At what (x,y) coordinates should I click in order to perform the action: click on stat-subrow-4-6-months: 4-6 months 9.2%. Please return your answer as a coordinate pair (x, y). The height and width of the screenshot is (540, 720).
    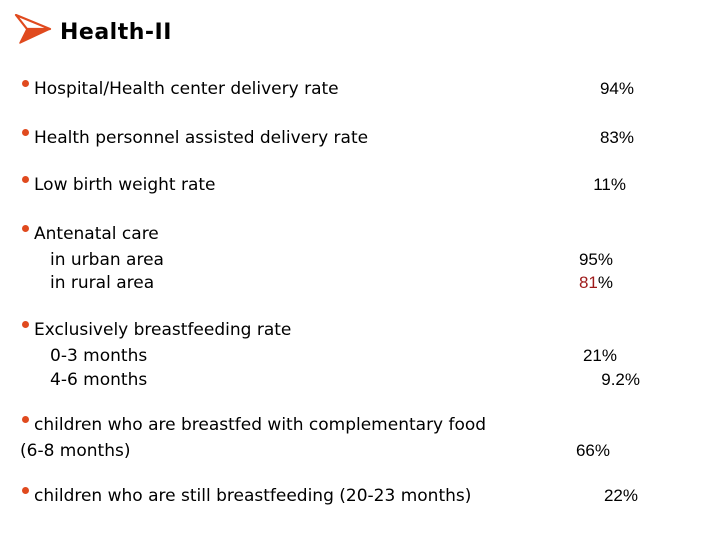
    Looking at the image, I should click on (385, 382).